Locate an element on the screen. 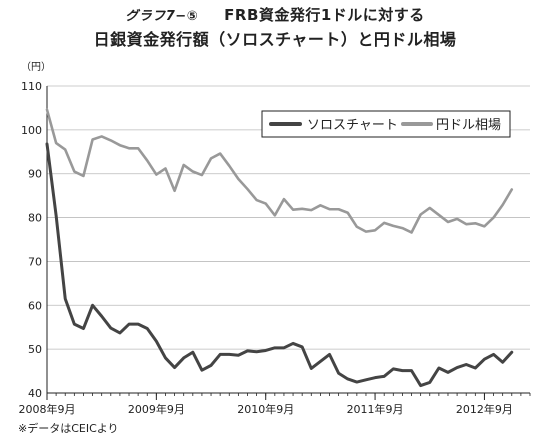 This screenshot has height=441, width=550. y-tick-label: 60 is located at coordinates (35, 305).